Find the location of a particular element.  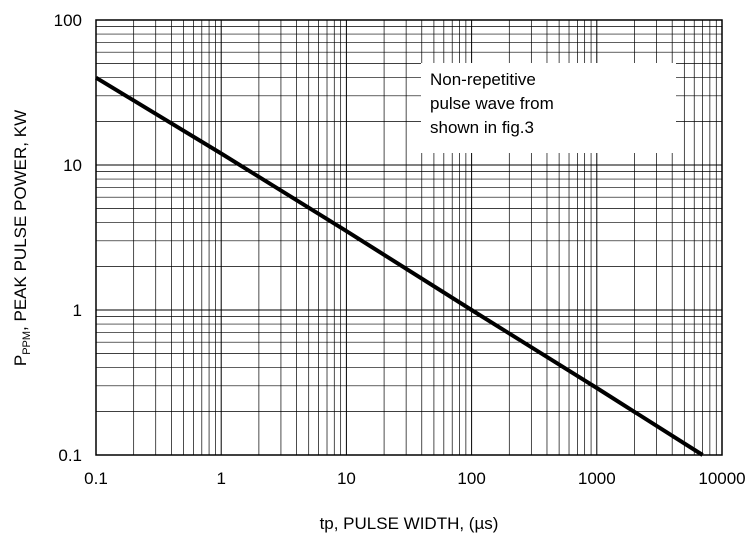

y-tick-label: 1 is located at coordinates (77, 310).